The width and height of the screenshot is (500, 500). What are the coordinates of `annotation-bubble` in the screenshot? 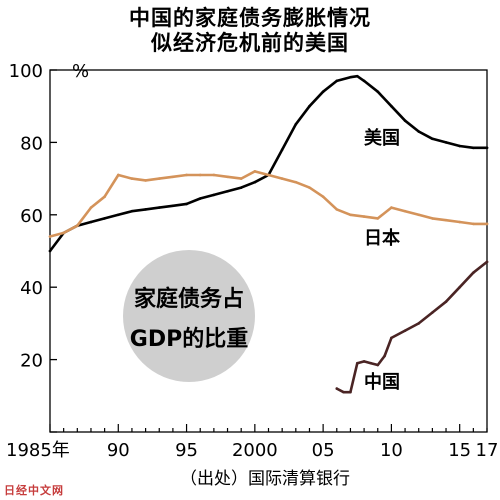 It's located at (189, 316).